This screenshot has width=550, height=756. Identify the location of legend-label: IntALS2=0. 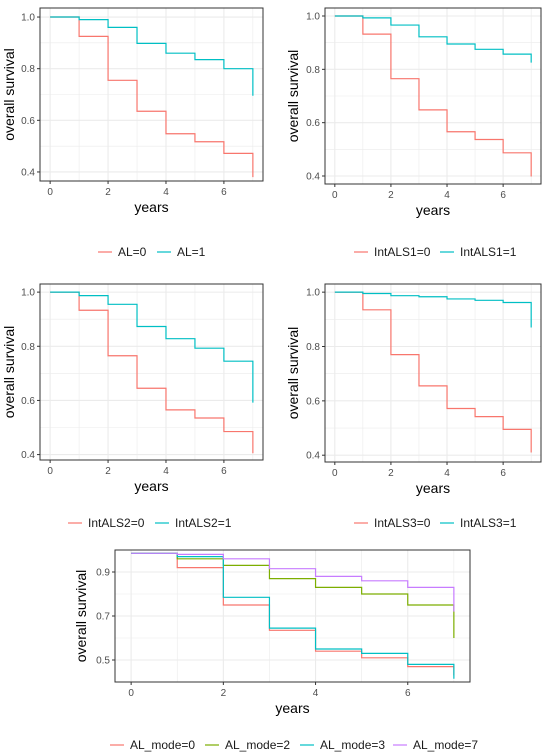
(116, 523).